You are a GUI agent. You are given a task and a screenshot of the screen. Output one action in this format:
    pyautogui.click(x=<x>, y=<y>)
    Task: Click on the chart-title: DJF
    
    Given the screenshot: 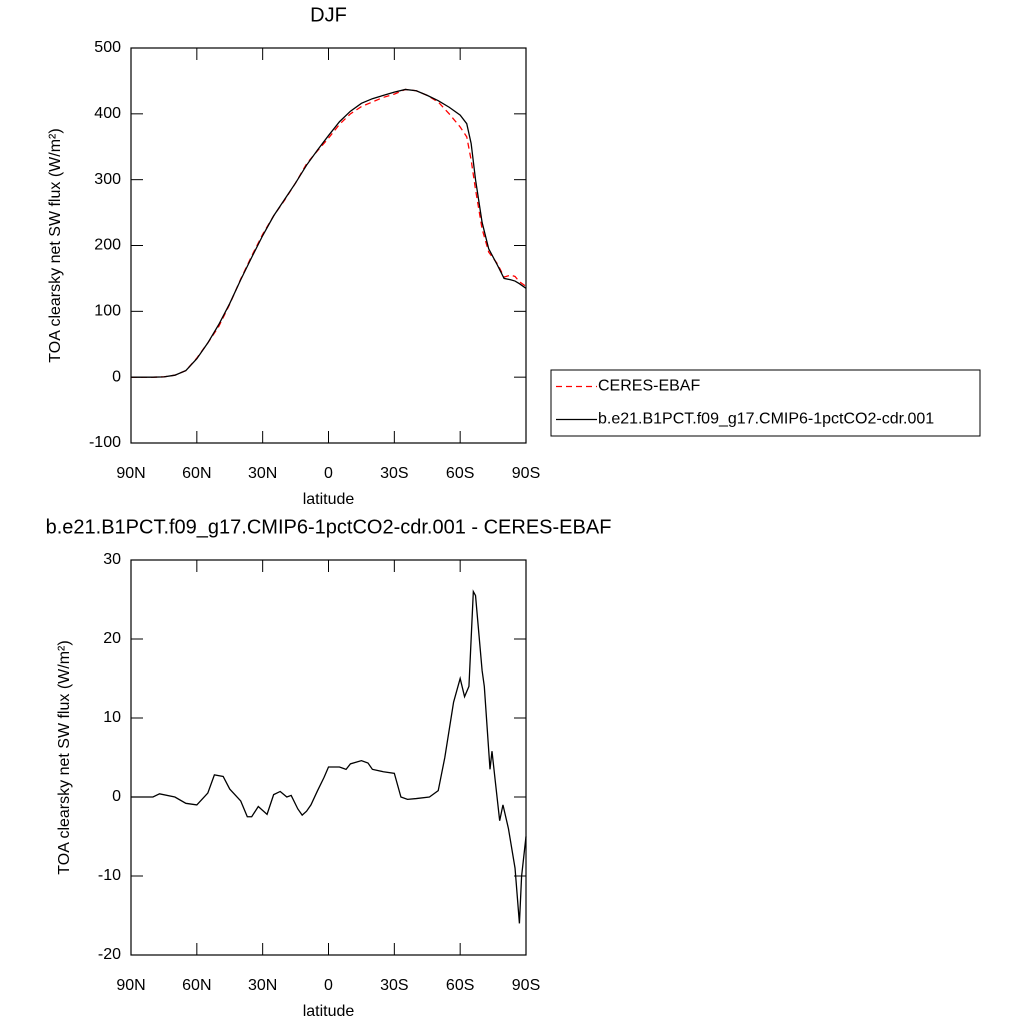 What is the action you would take?
    pyautogui.click(x=328, y=15)
    